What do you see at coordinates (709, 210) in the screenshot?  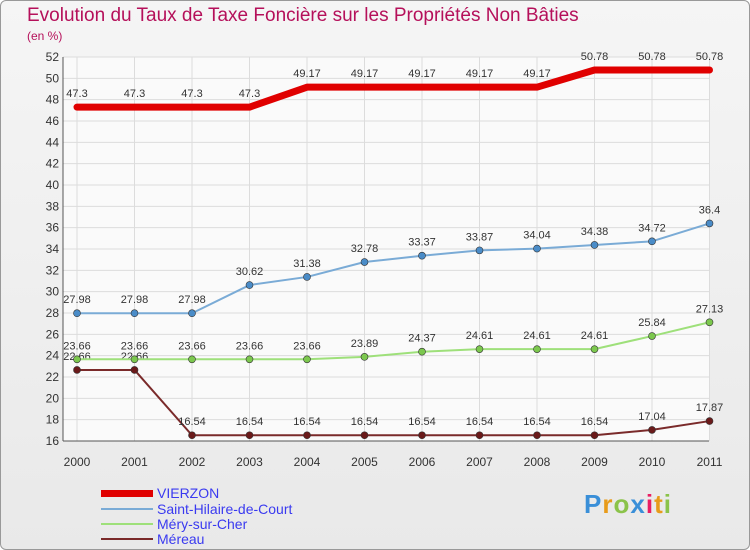 I see `data-label: 36.4` at bounding box center [709, 210].